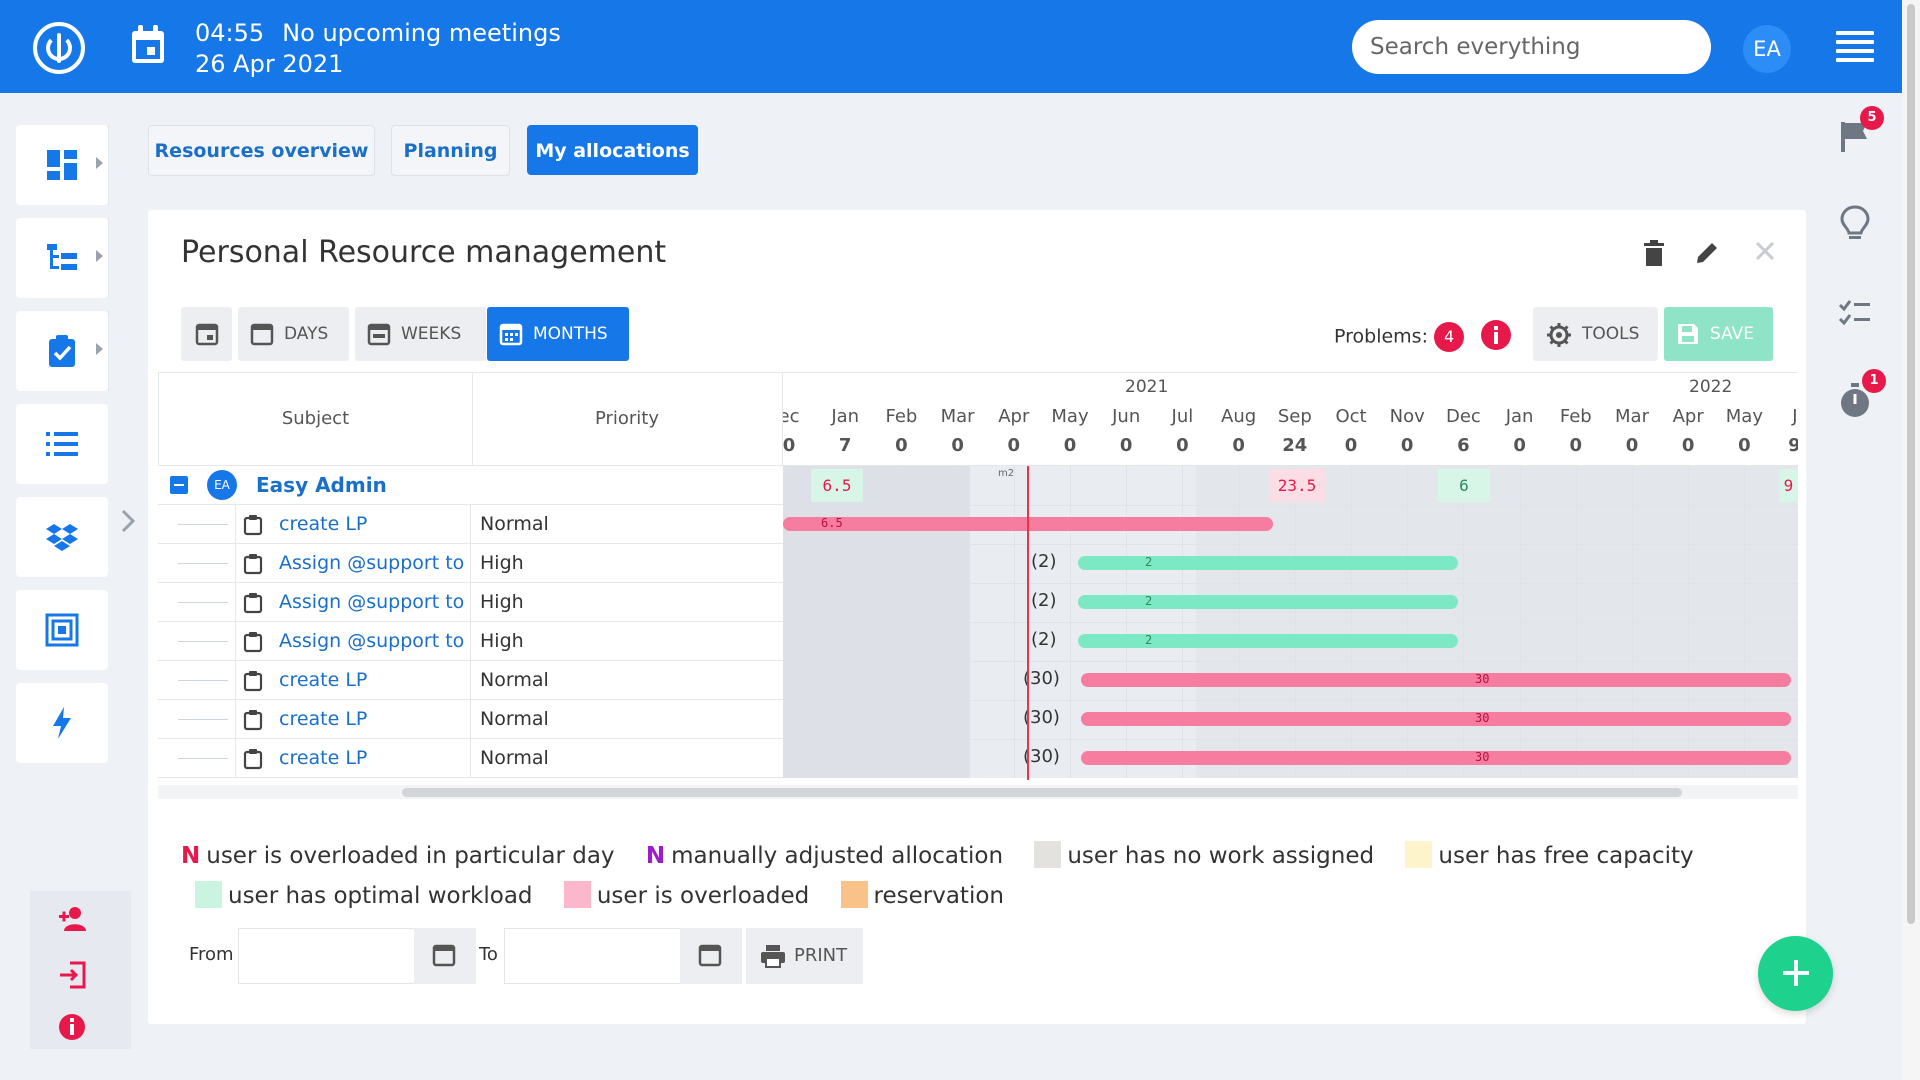 Image resolution: width=1920 pixels, height=1080 pixels. Describe the element at coordinates (612, 150) in the screenshot. I see `tab-my-allocations: My allocations` at that location.